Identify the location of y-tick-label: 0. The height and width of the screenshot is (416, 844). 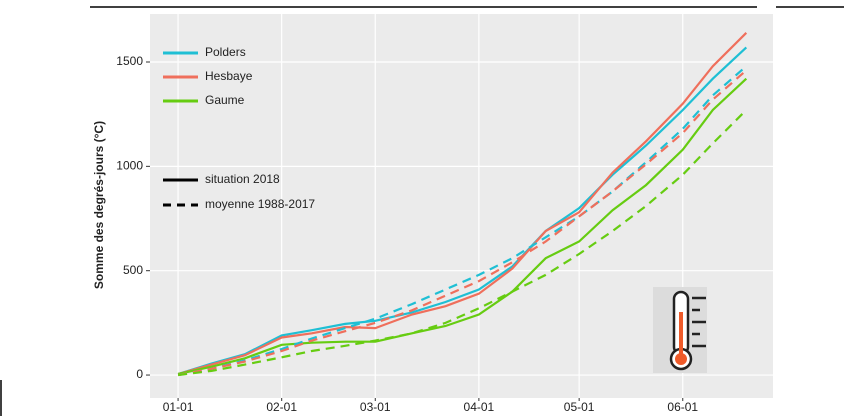
(139, 374).